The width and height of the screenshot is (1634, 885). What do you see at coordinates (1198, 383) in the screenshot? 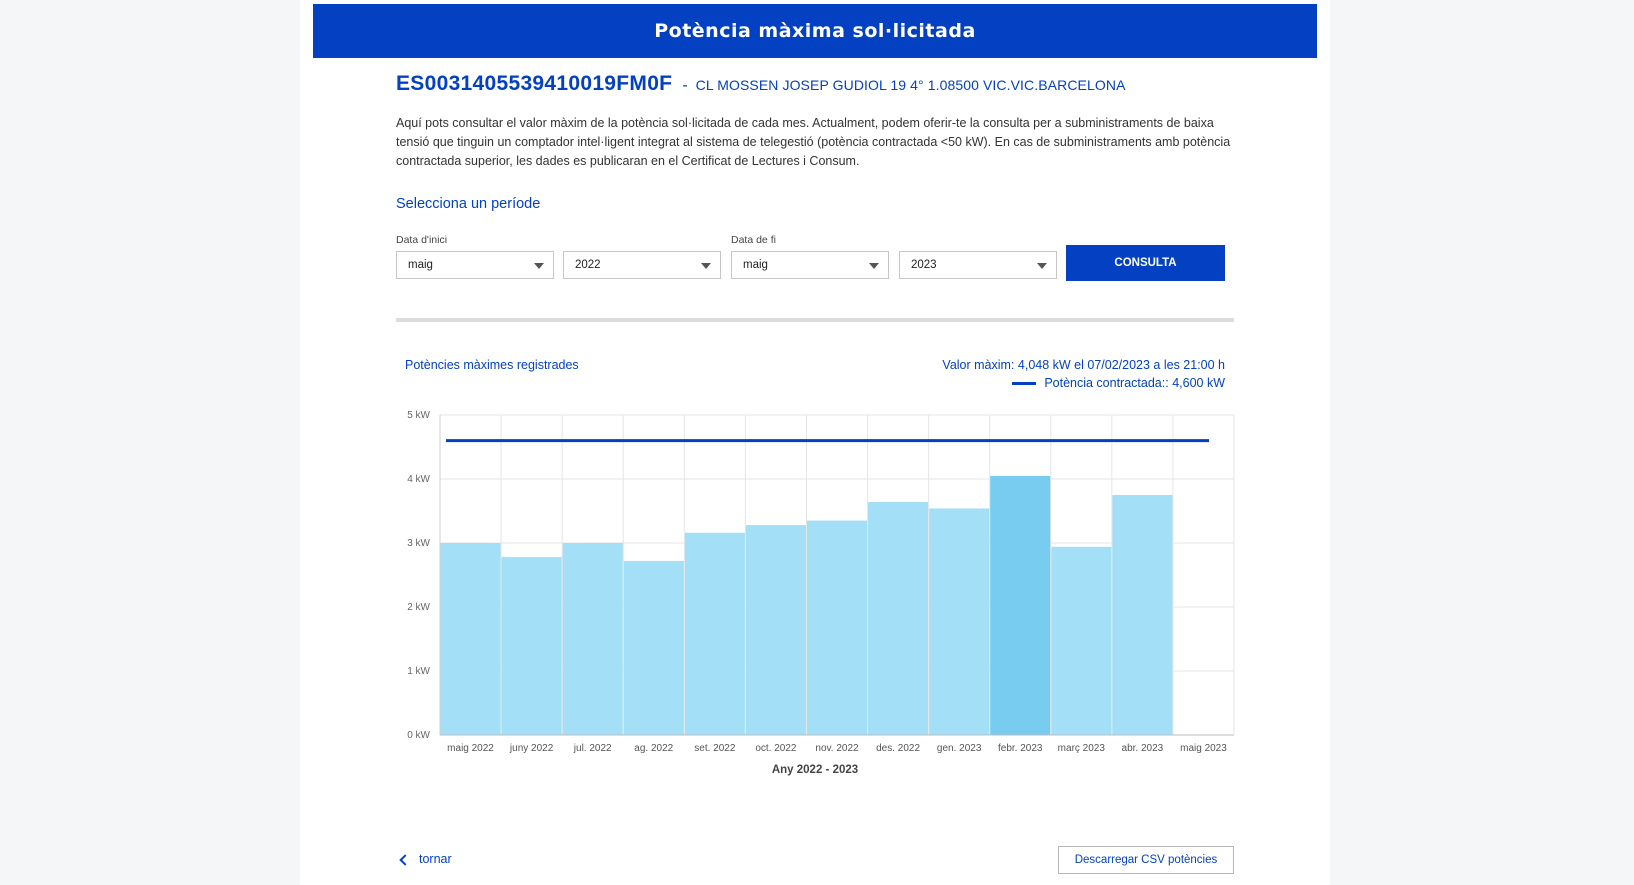
I see `contracted-power-value: 4,600 kW` at bounding box center [1198, 383].